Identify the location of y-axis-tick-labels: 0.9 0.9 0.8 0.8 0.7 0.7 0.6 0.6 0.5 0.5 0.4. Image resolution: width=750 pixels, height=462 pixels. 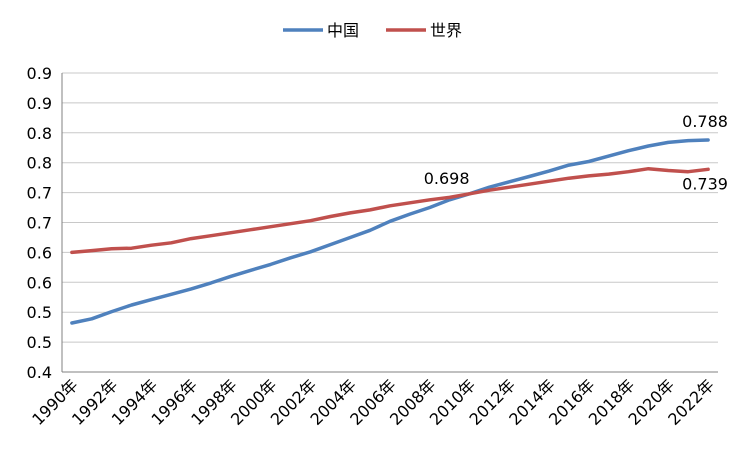
(39, 223).